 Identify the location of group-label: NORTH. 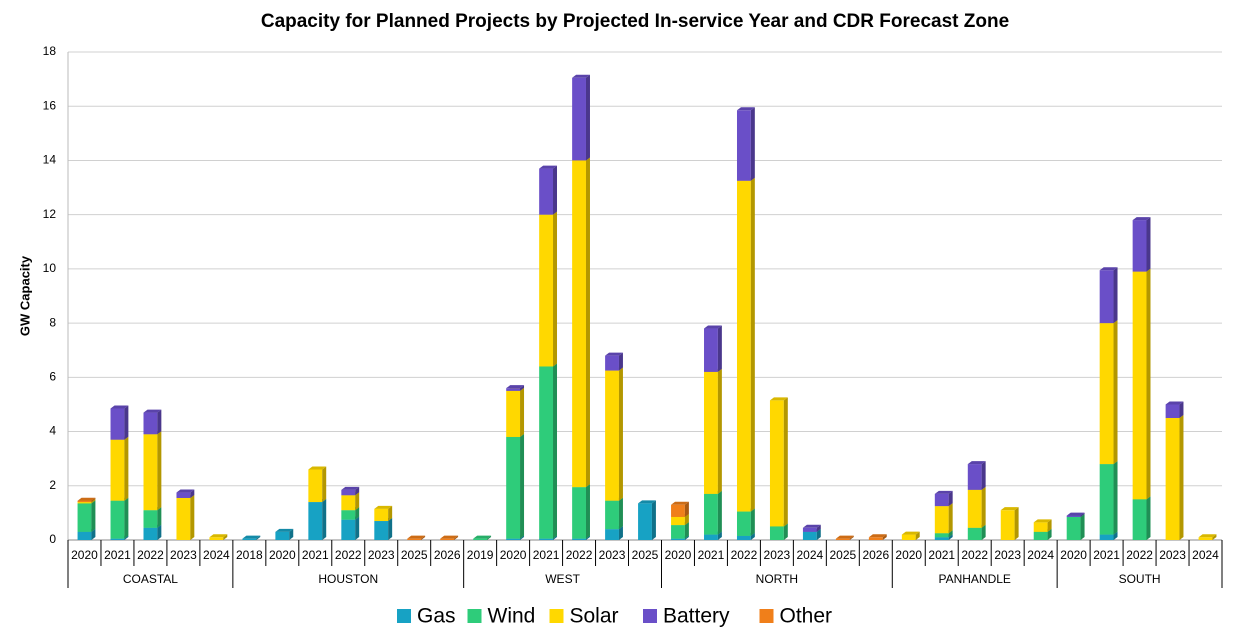
(777, 579).